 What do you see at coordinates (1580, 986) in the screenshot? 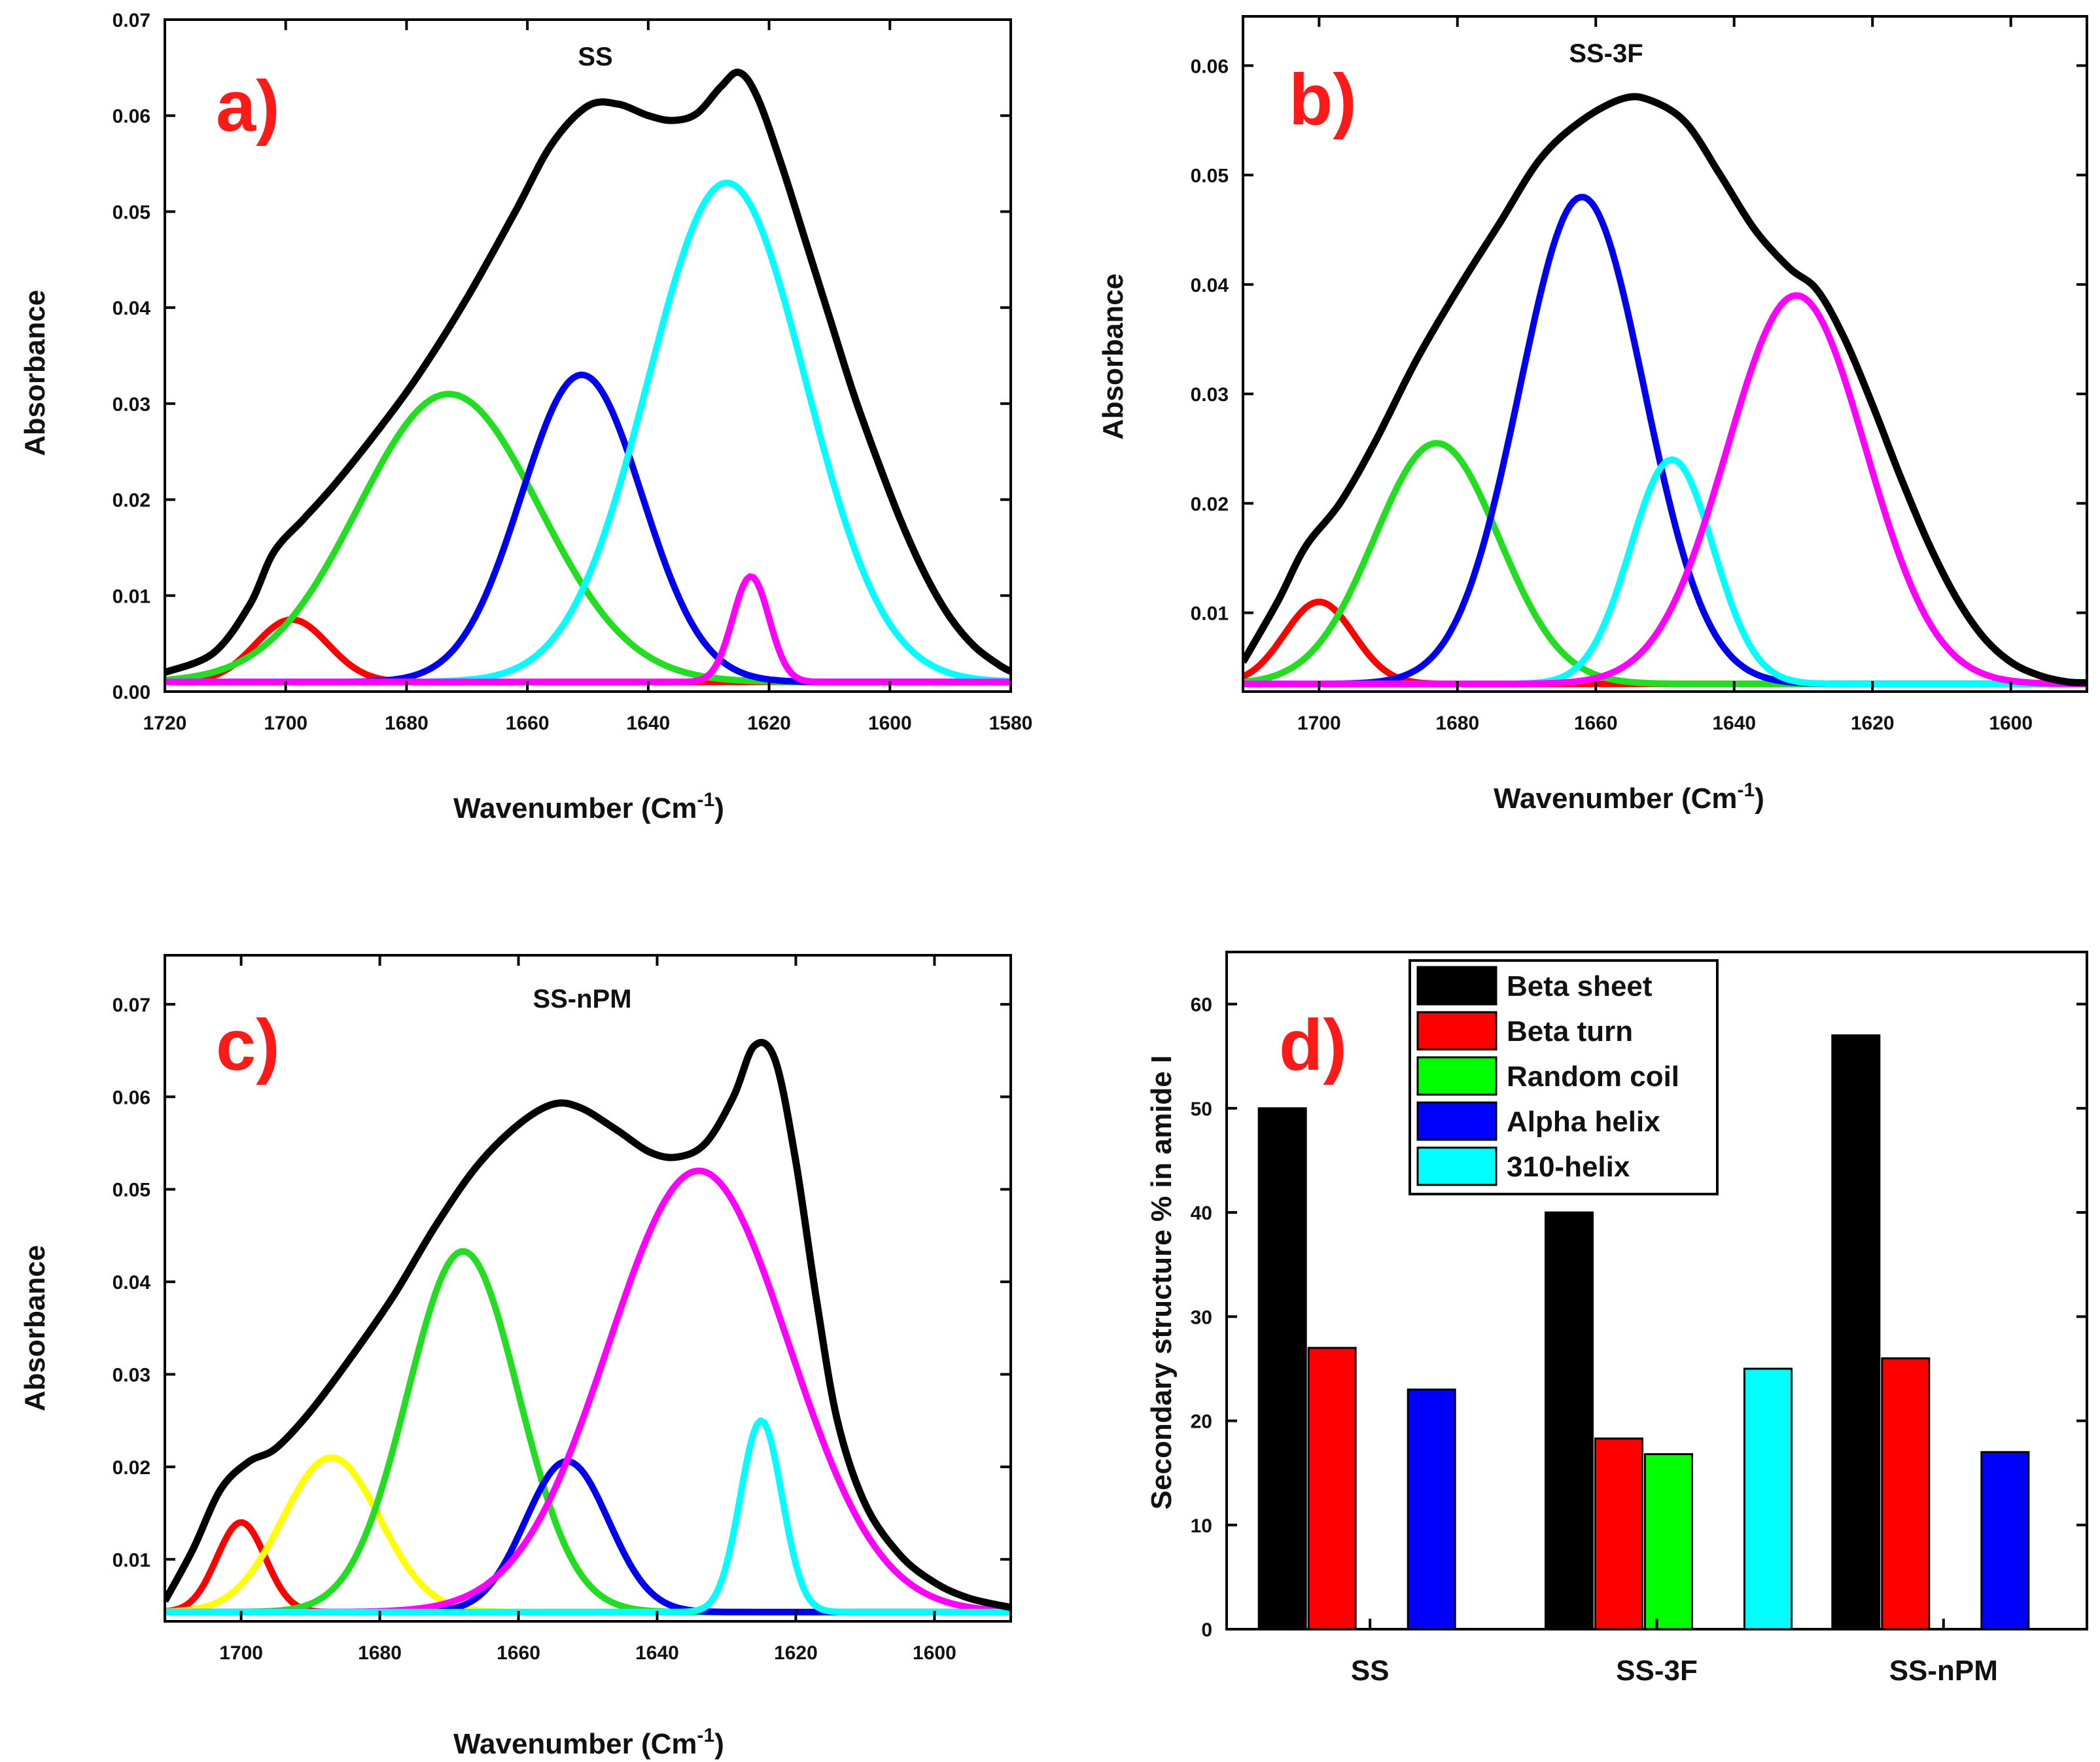
I see `panel-d-legend-entry: Beta sheet` at bounding box center [1580, 986].